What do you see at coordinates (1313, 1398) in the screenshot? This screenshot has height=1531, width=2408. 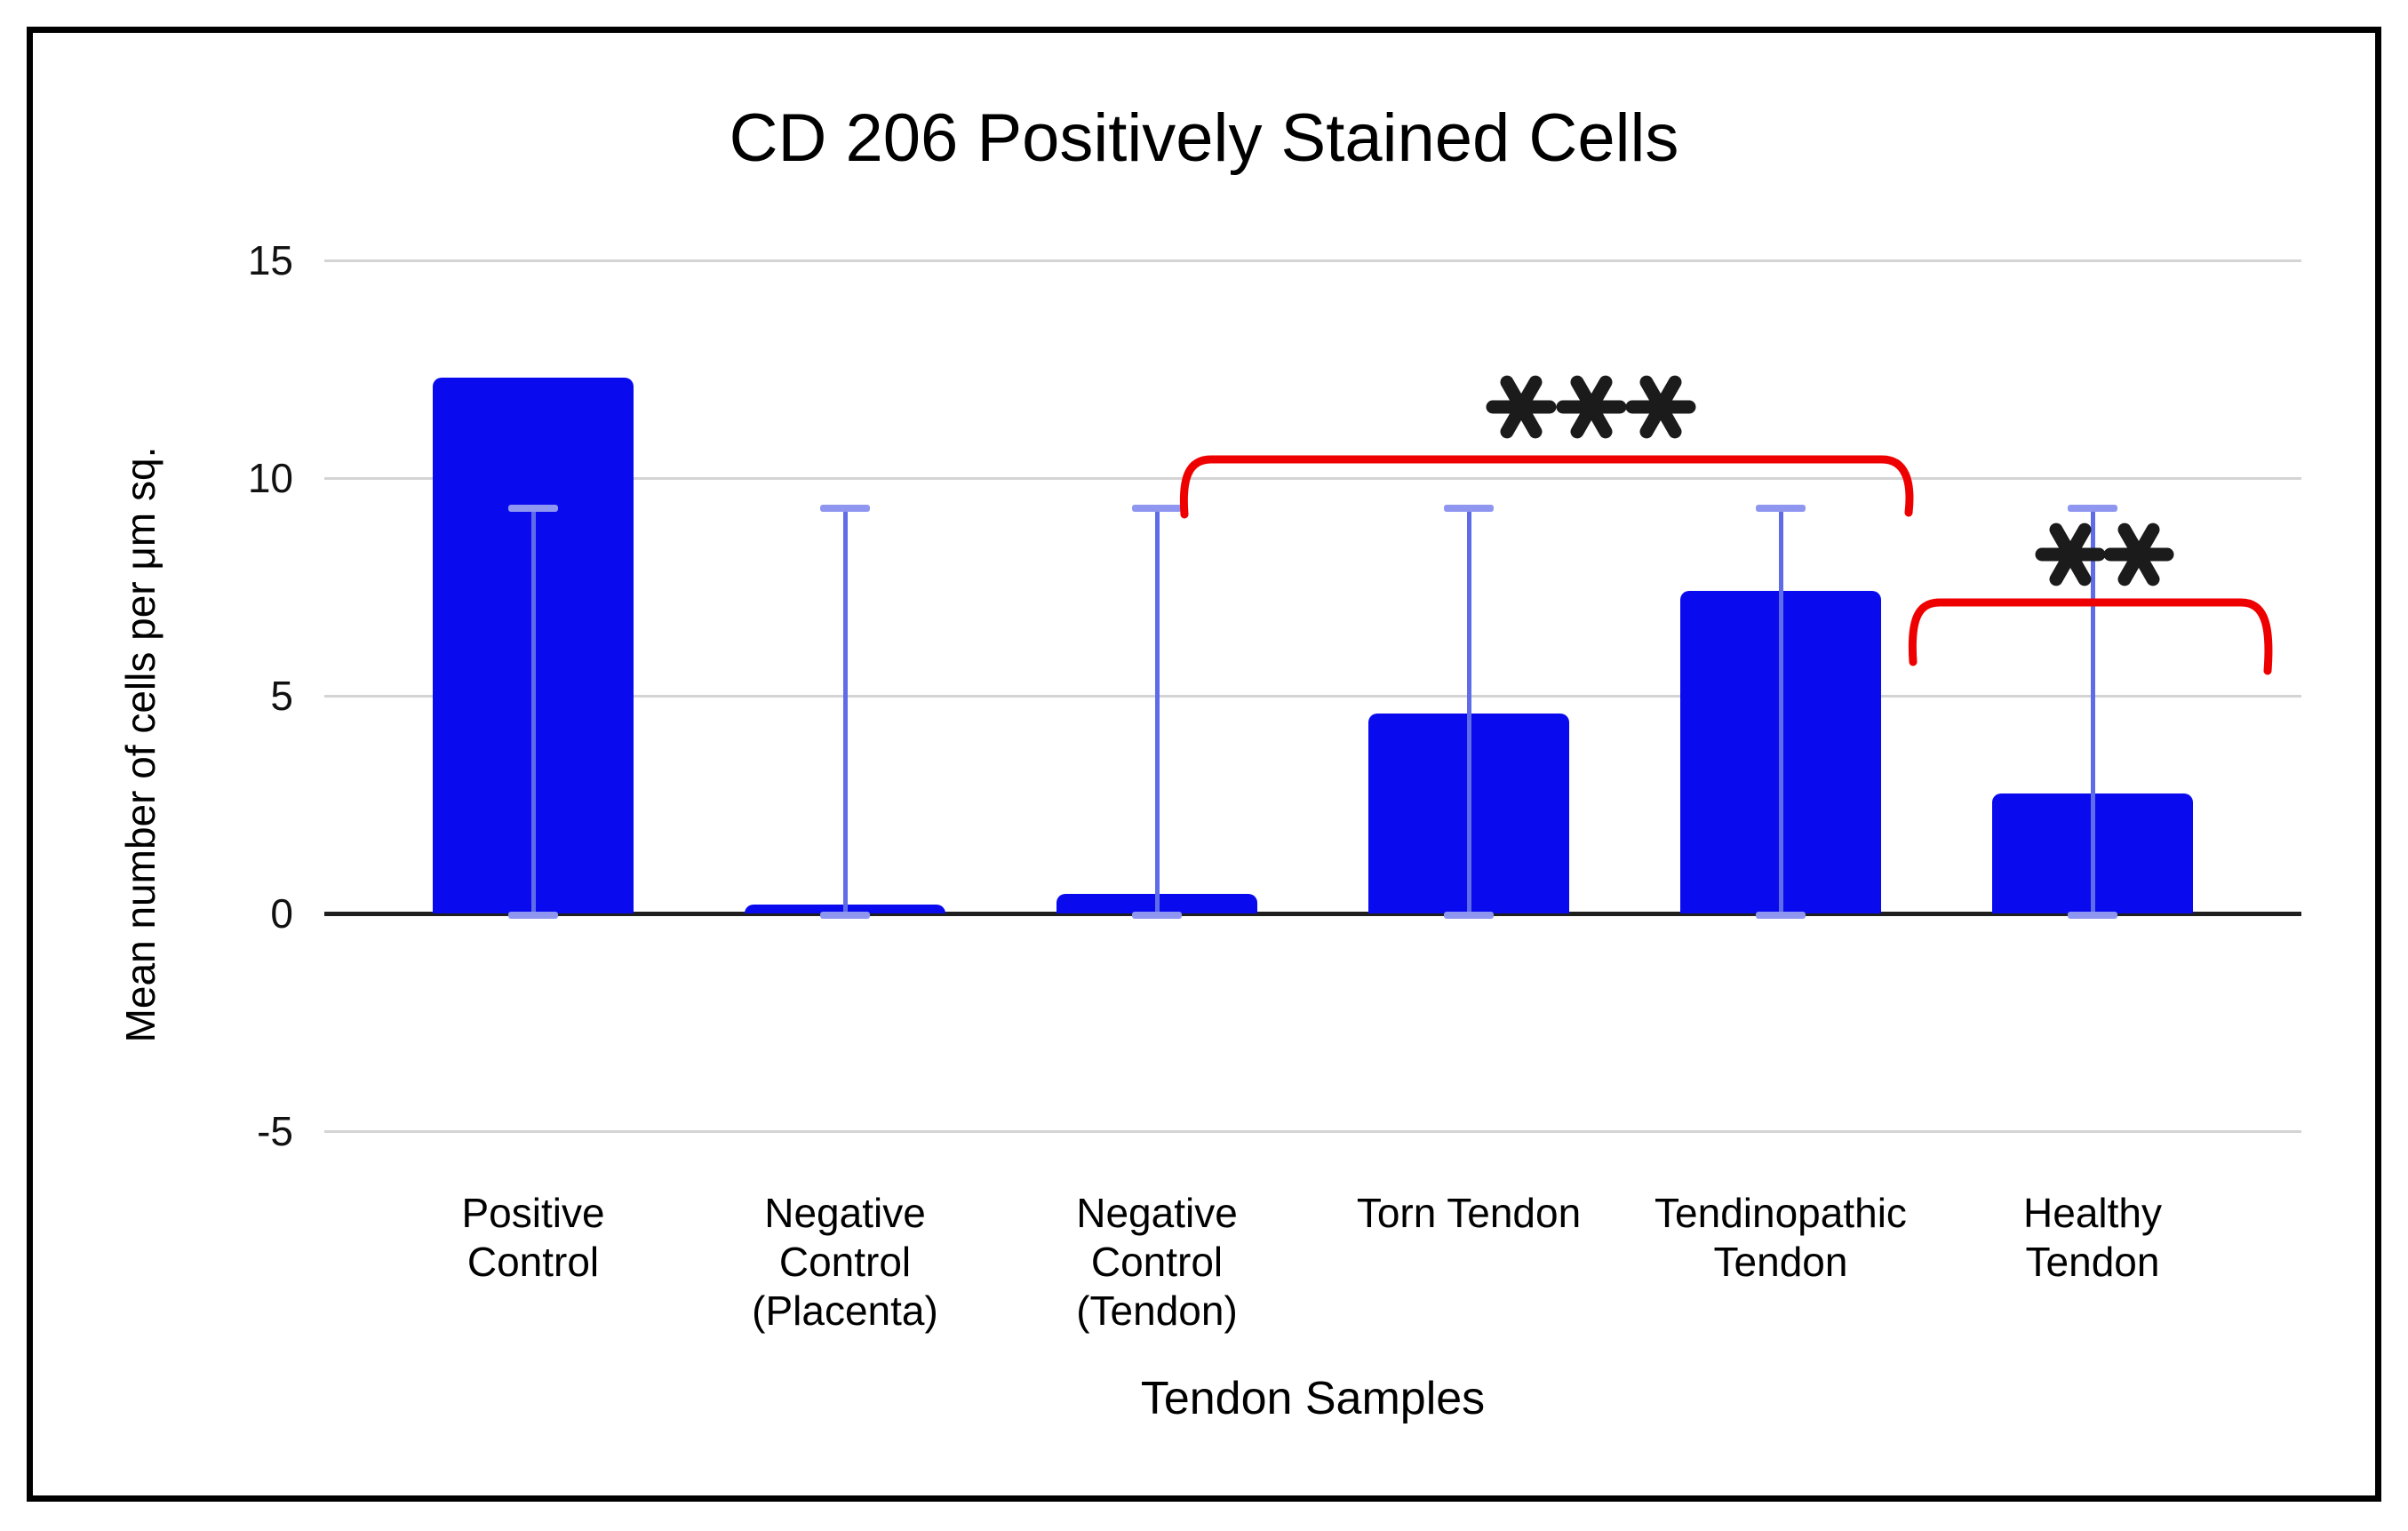 I see `x-axis-title: Tendon Samples` at bounding box center [1313, 1398].